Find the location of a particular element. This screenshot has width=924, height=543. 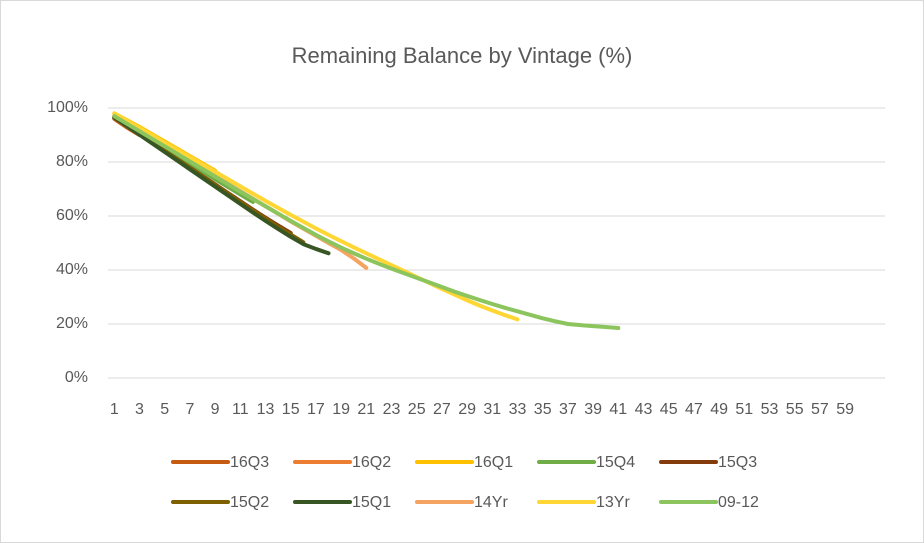

legend-label: 16Q2 is located at coordinates (371, 462).